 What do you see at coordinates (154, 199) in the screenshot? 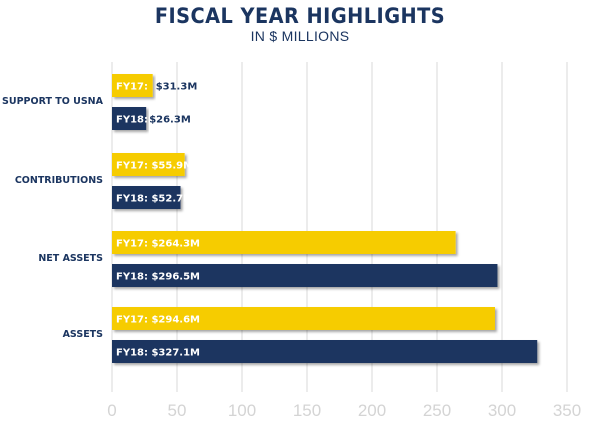
I see `bar-data-label: FY18: $52.7M` at bounding box center [154, 199].